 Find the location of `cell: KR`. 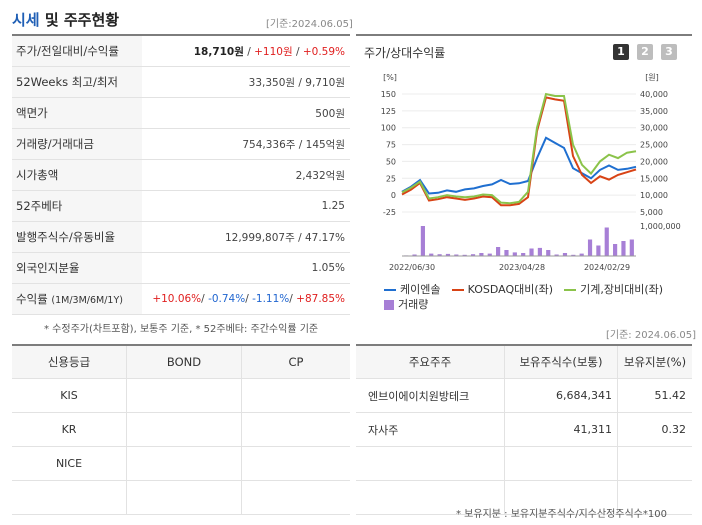

cell: KR is located at coordinates (69, 429).